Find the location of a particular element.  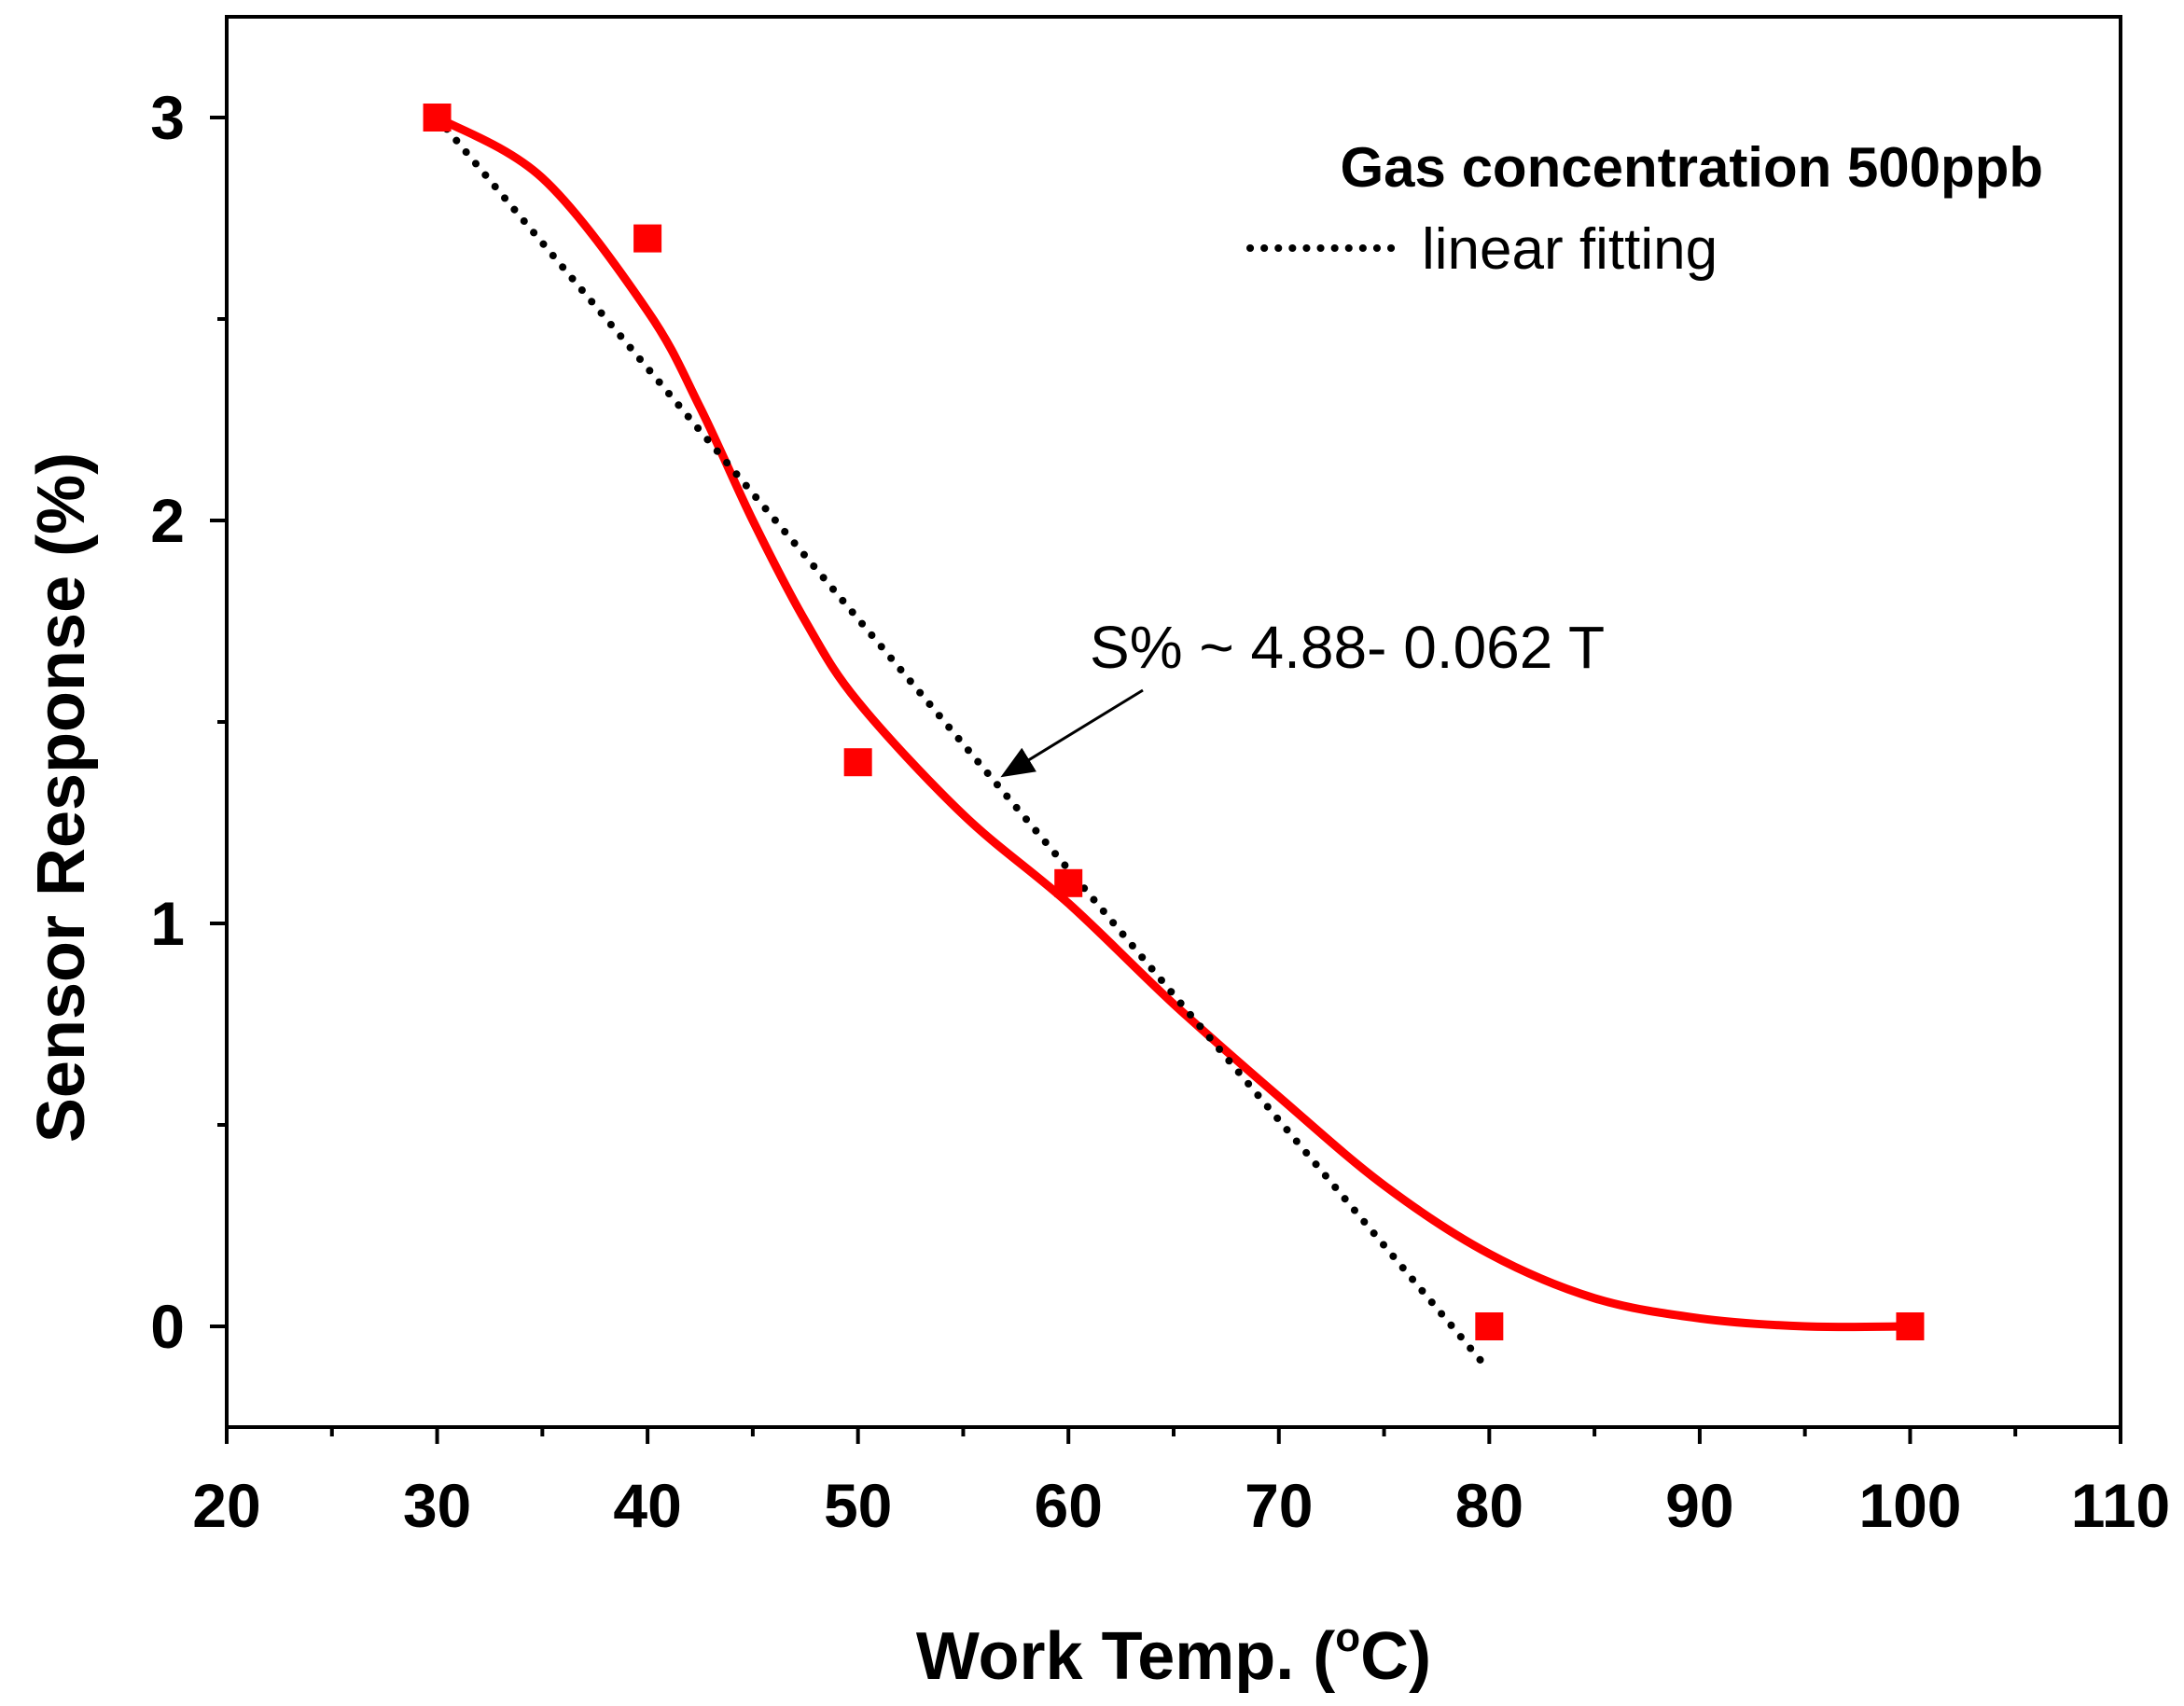

equation-annotation: S% ~ 4.88- 0.062 T is located at coordinates (1347, 647).